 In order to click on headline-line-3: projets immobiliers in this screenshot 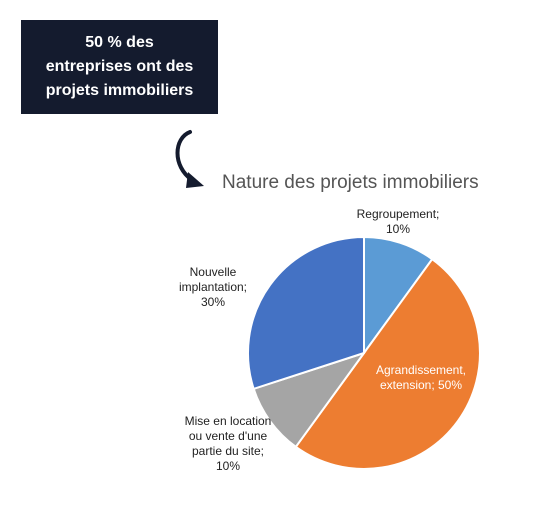, I will do `click(119, 90)`.